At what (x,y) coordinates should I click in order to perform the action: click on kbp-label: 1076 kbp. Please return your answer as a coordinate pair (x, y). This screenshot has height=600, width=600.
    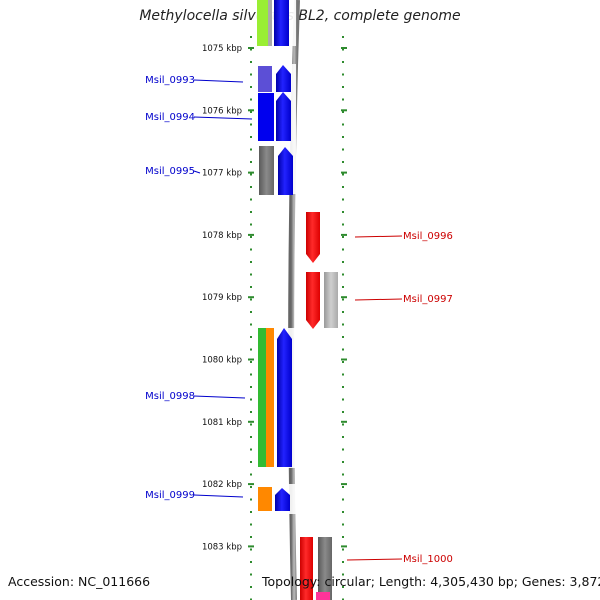
    Looking at the image, I should click on (222, 111).